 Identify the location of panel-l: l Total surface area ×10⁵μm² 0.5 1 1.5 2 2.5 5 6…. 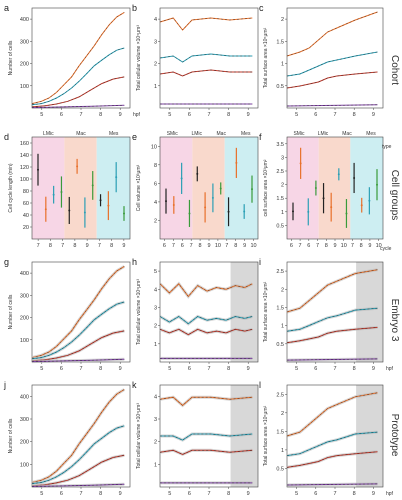
(326, 438).